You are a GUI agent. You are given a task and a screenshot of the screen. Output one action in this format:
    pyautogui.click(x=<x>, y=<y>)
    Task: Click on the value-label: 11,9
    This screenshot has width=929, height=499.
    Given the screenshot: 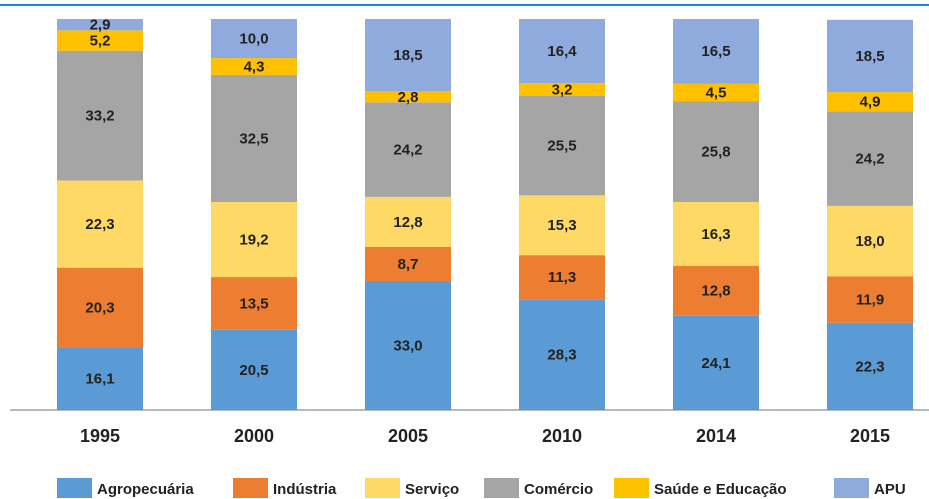 What is the action you would take?
    pyautogui.click(x=870, y=300)
    